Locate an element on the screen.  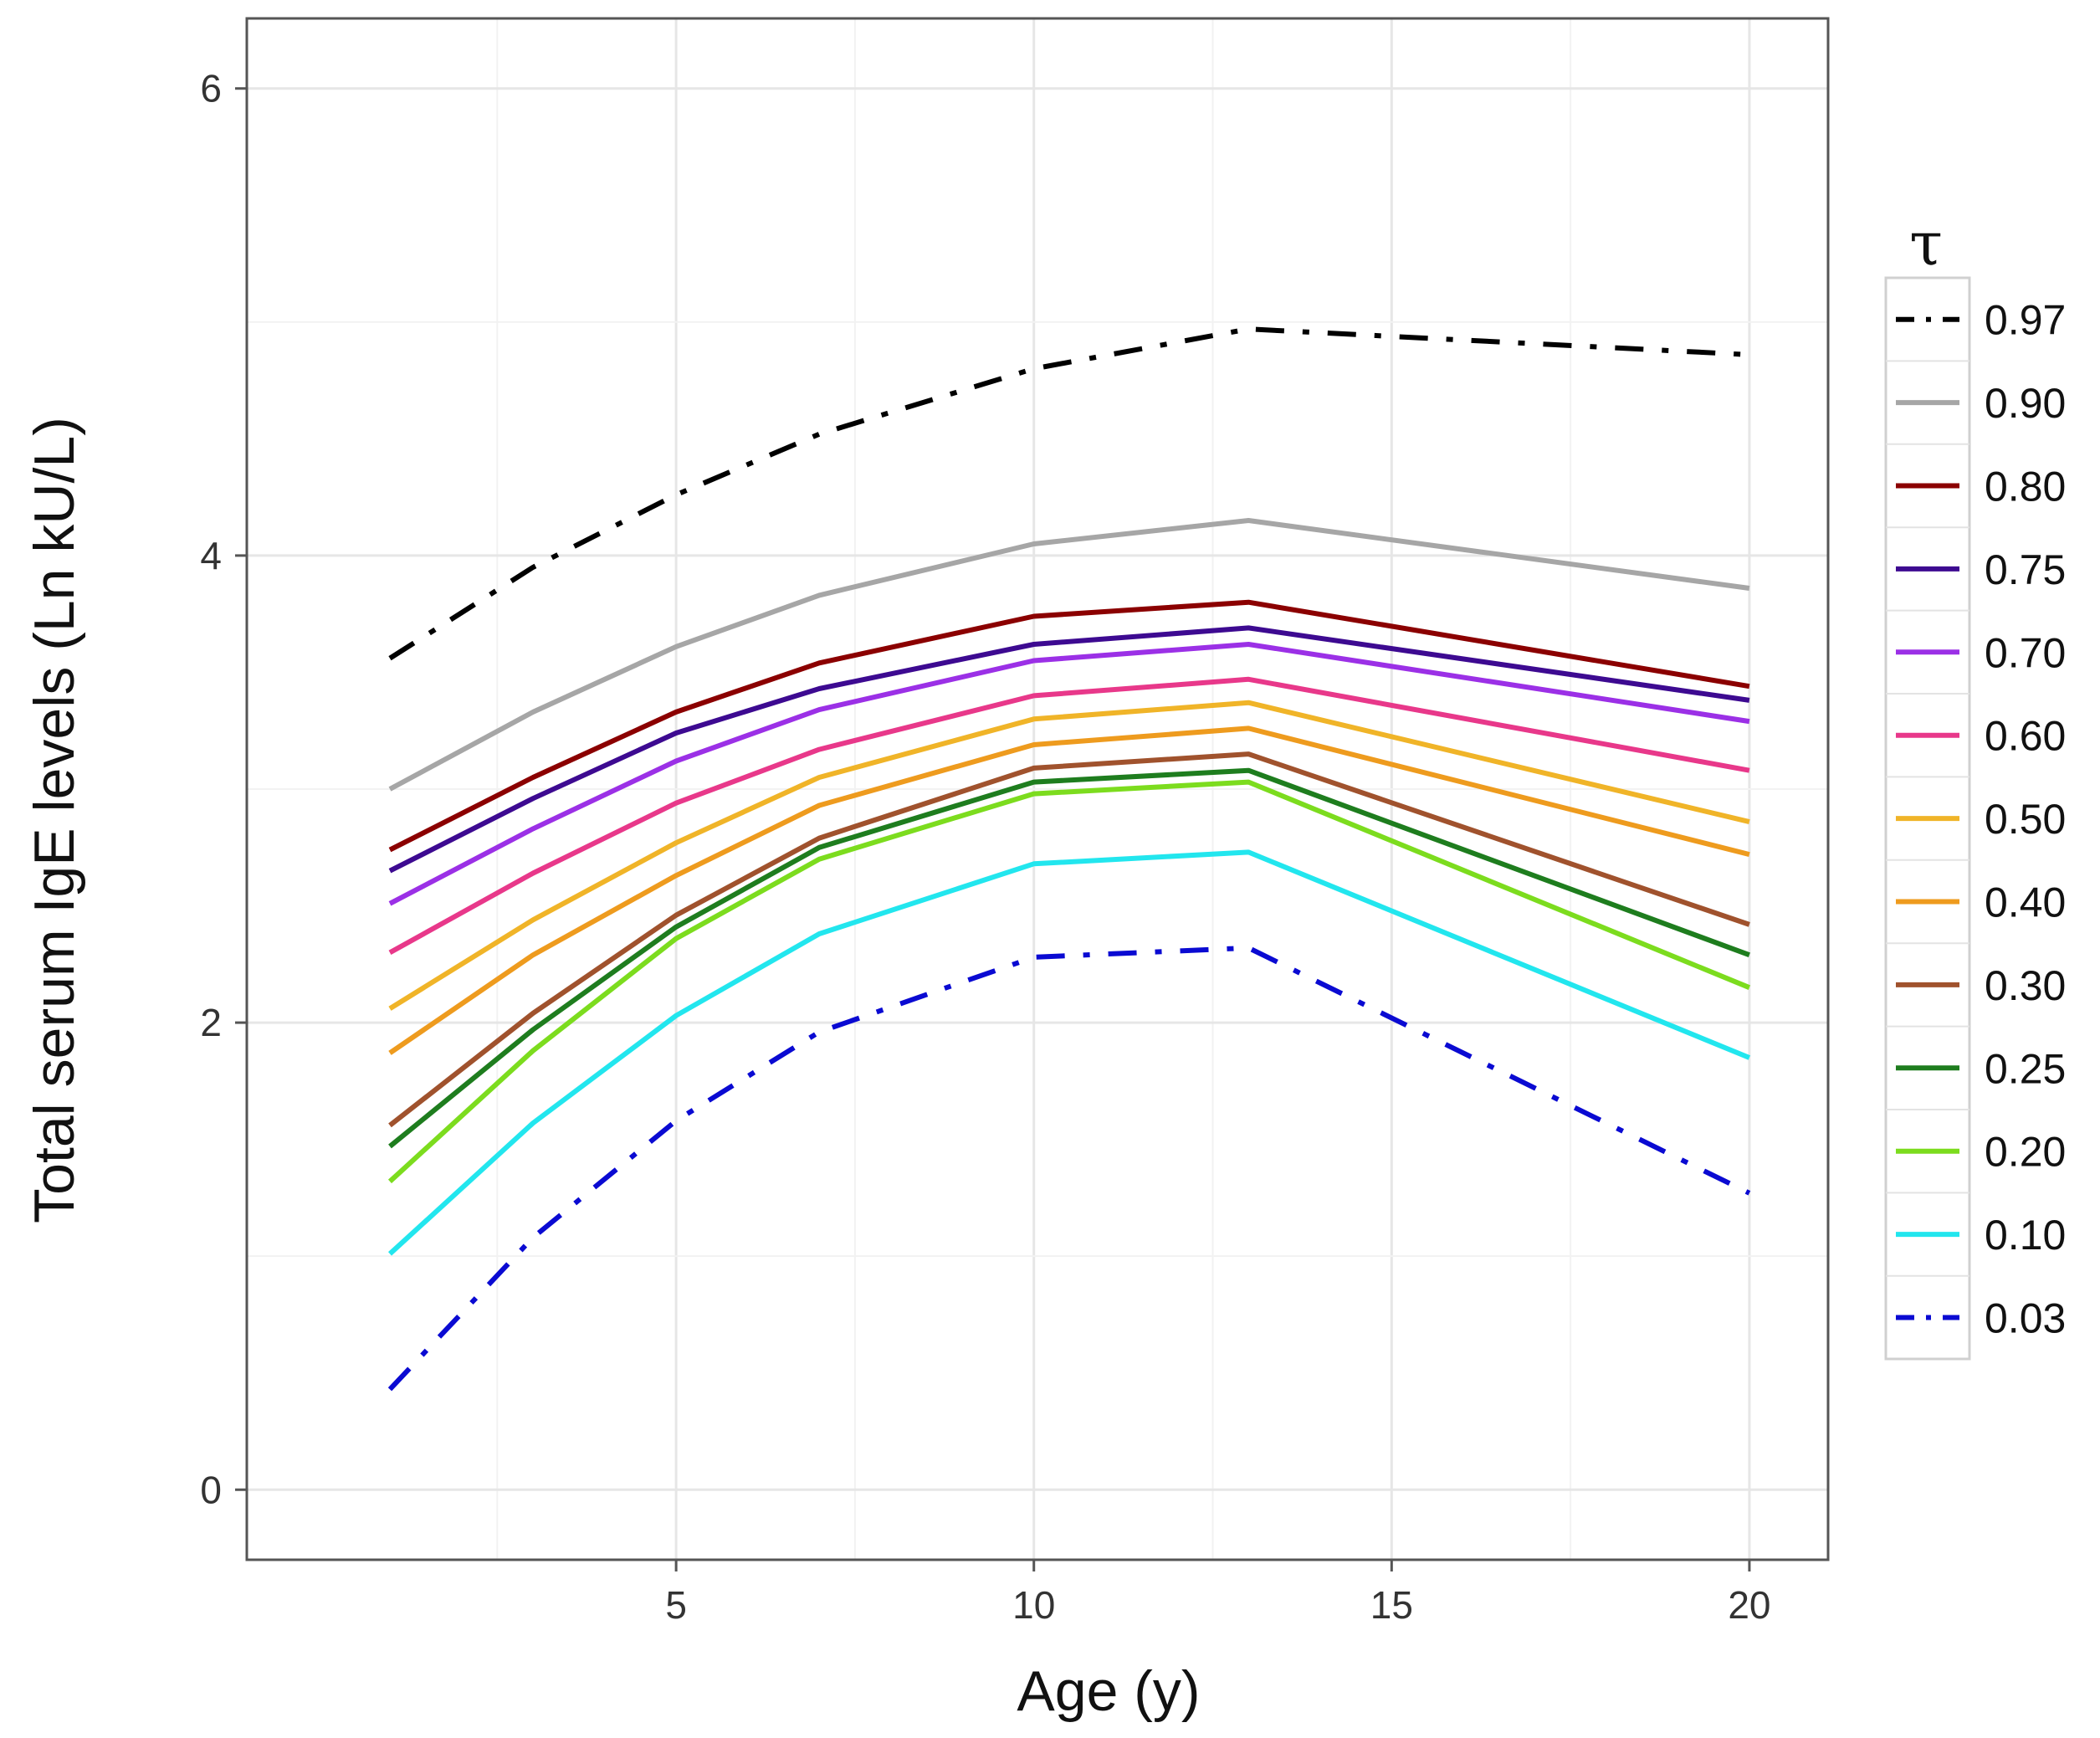
legend-label: 0.03 is located at coordinates (2025, 1318).